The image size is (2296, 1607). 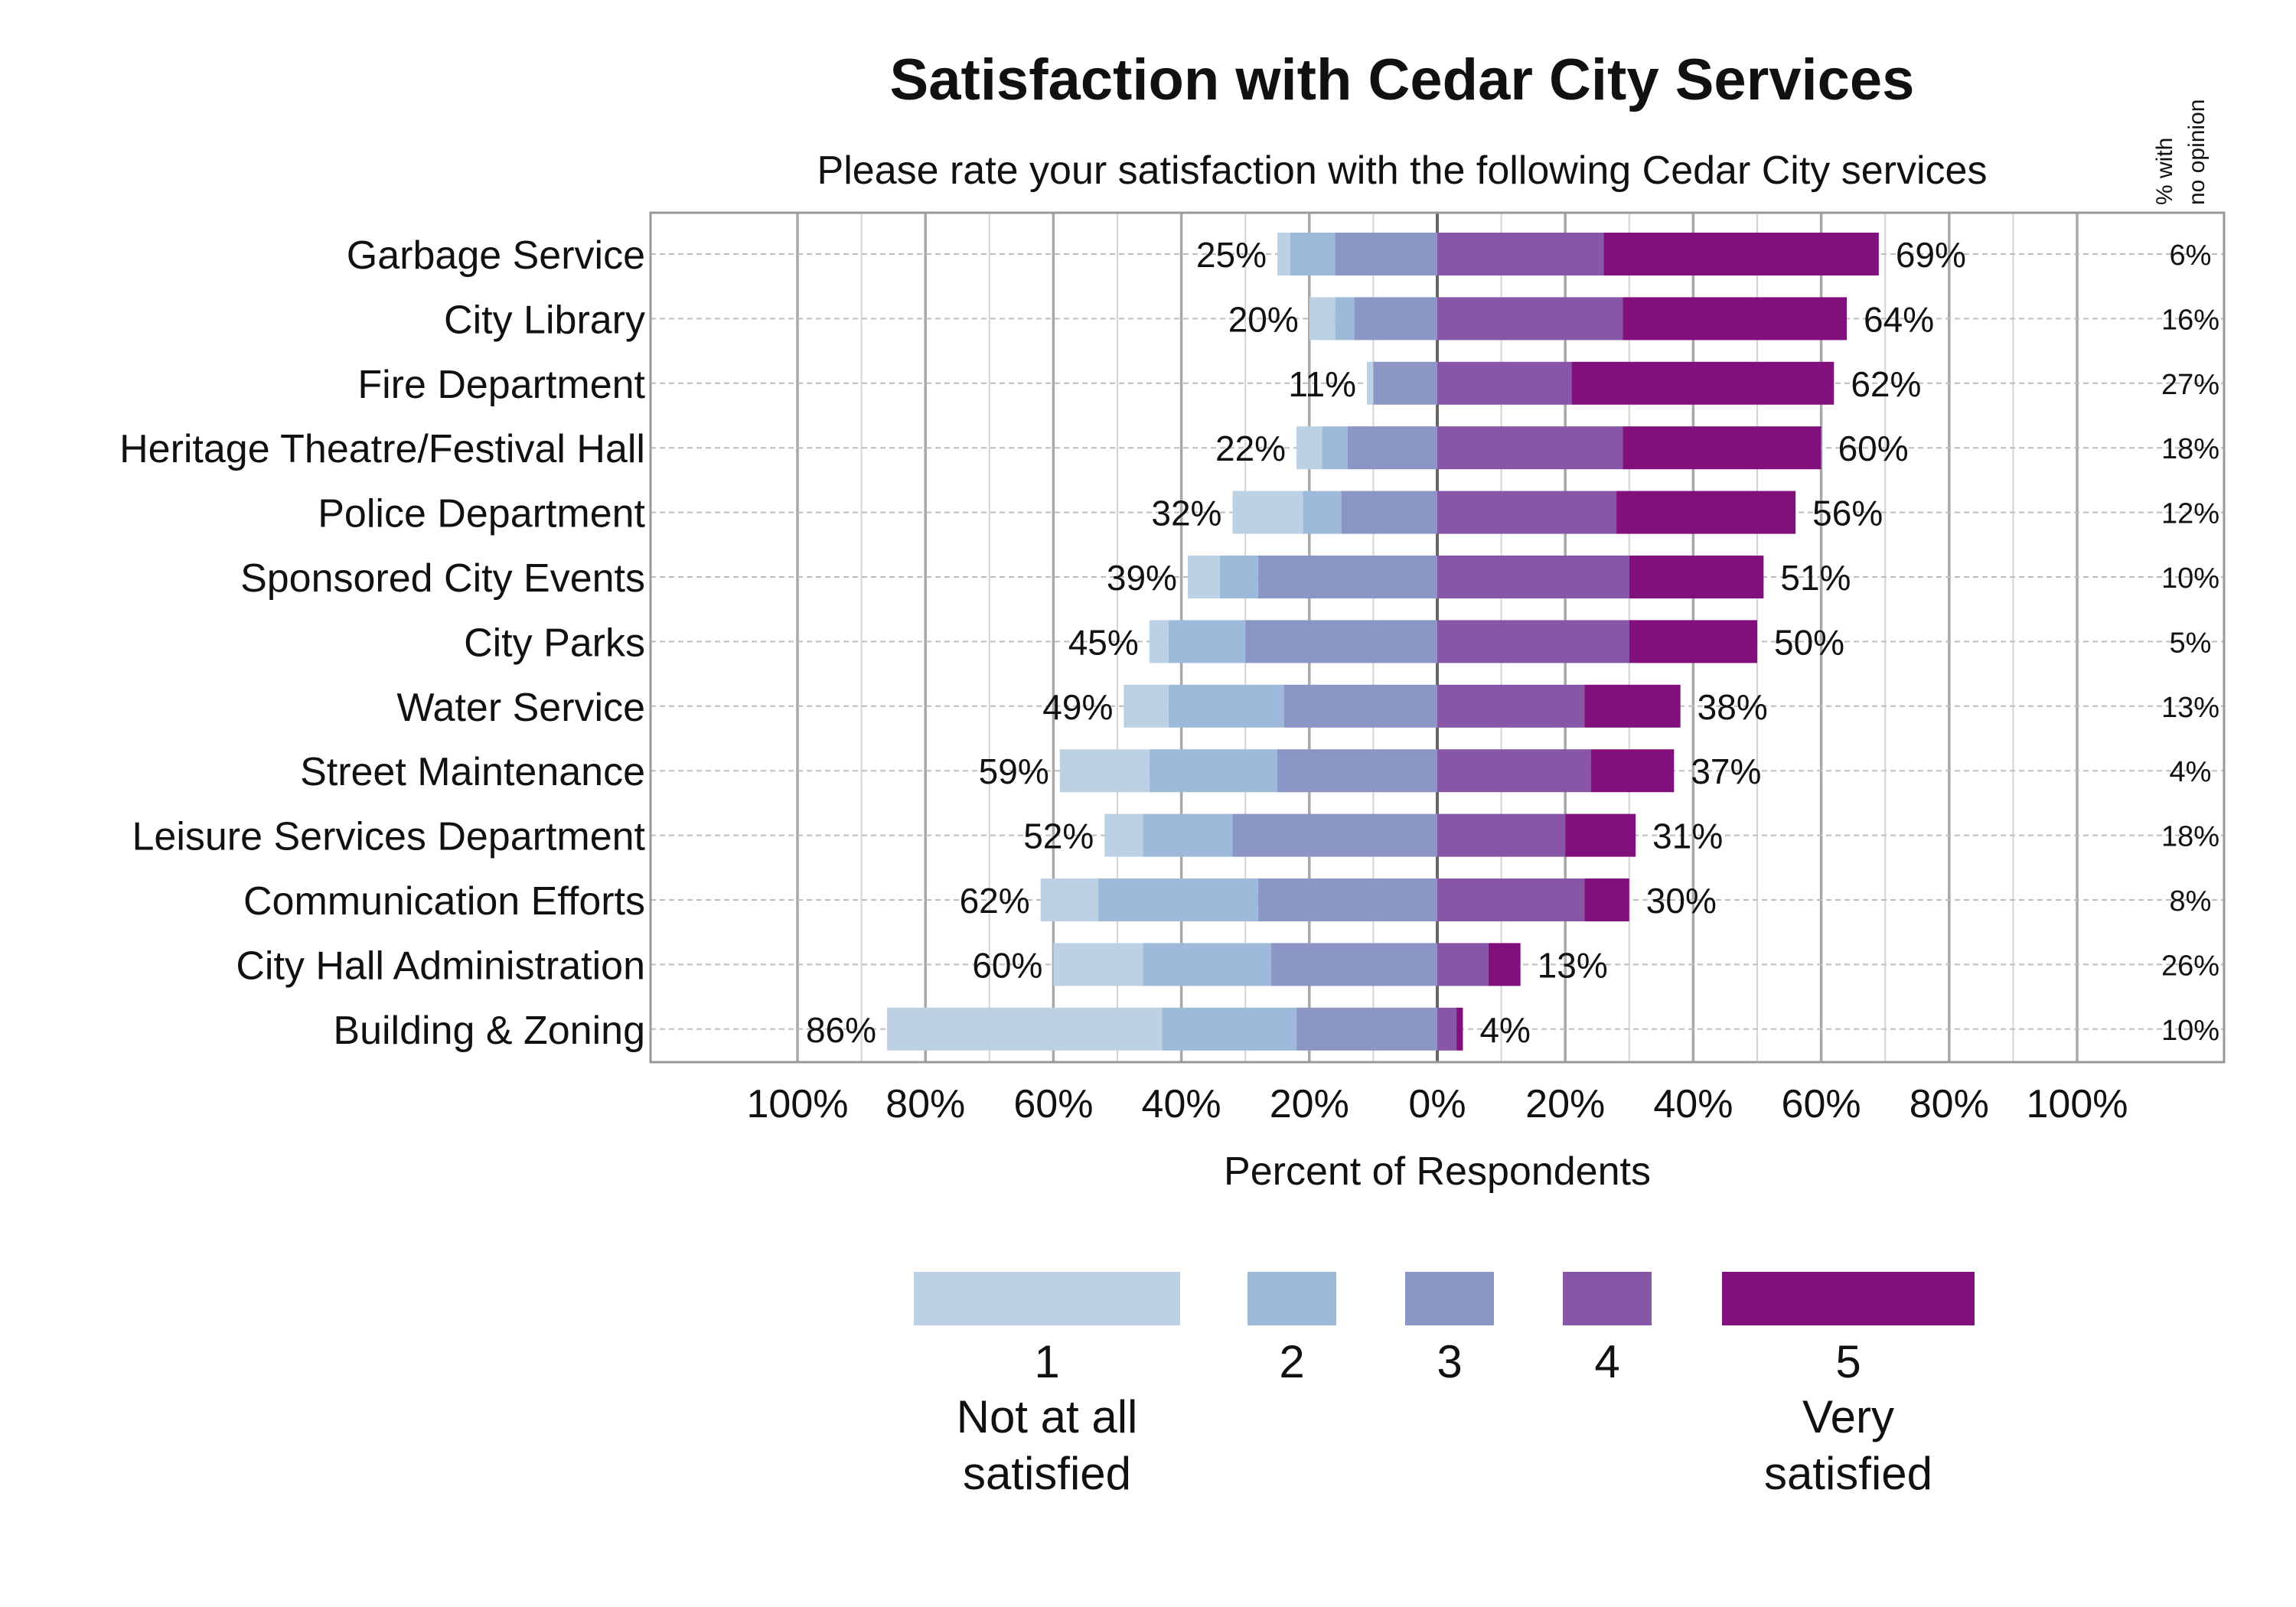 I want to click on category-label: Police Department, so click(x=481, y=514).